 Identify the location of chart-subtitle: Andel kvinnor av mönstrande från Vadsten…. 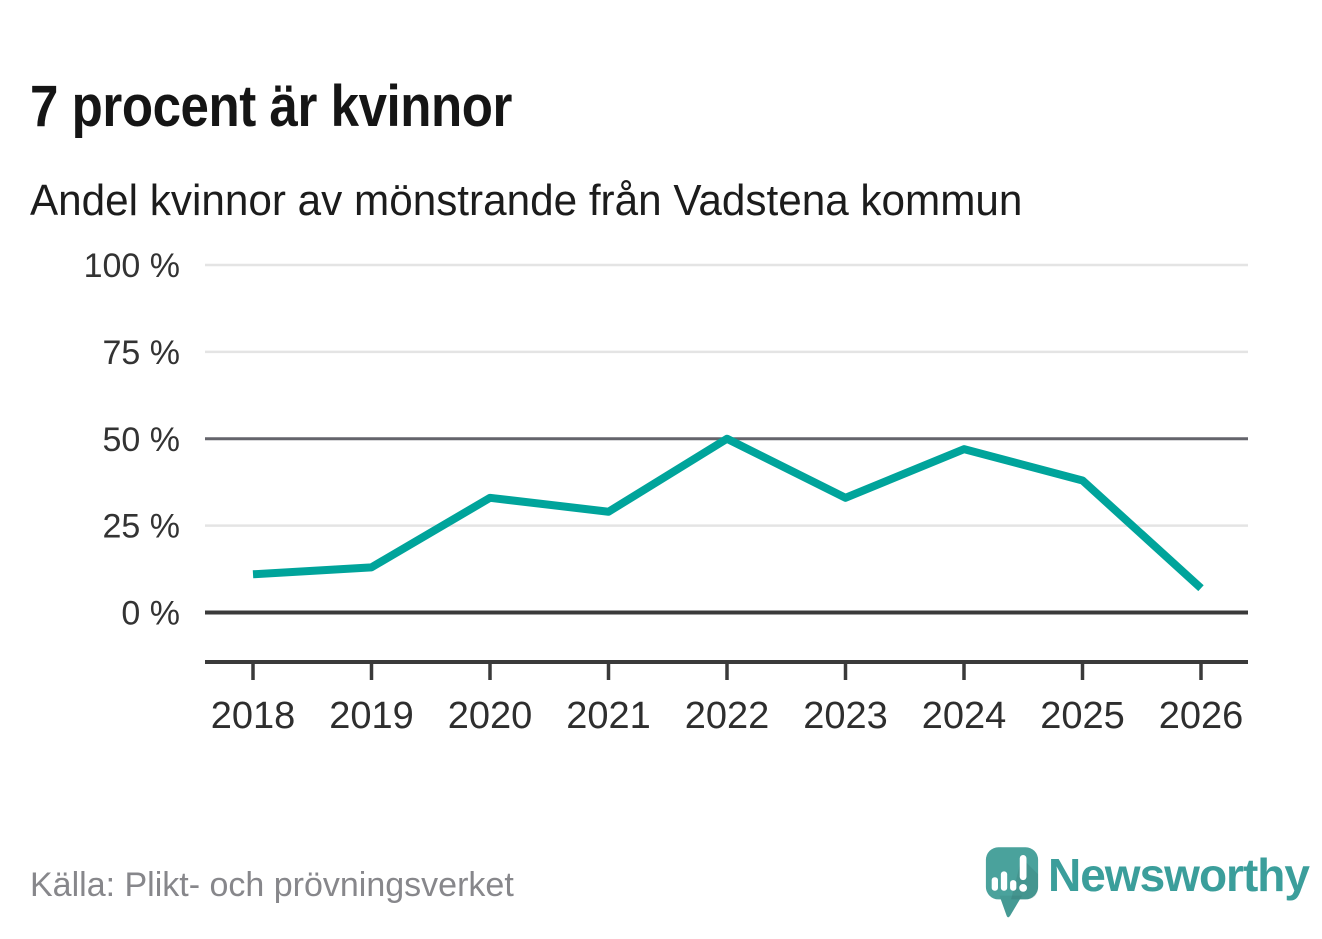
(526, 200).